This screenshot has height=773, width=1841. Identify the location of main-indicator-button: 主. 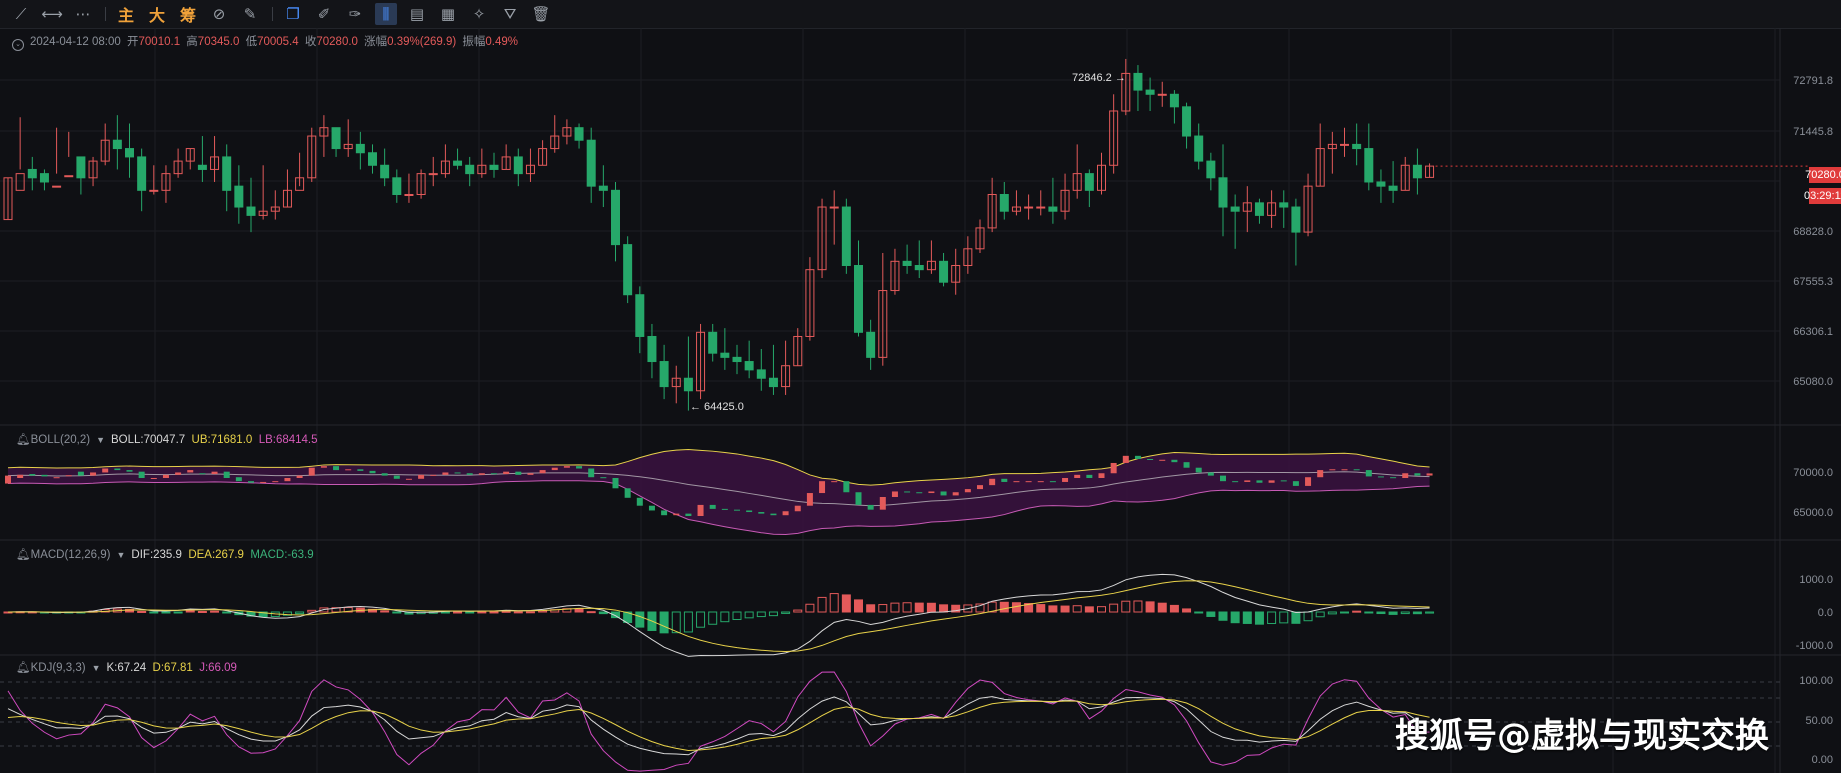
(125, 16).